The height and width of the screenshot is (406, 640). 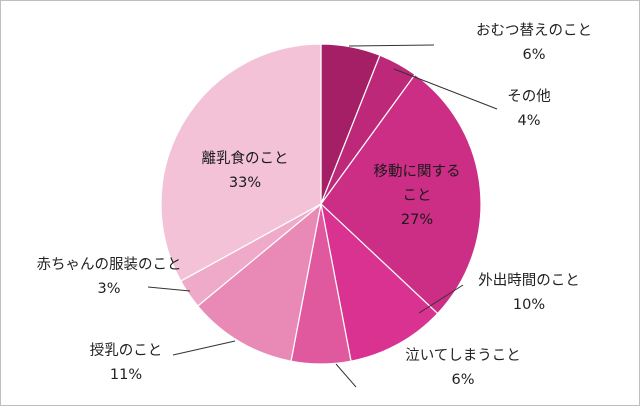 What do you see at coordinates (126, 375) in the screenshot?
I see `slice-value-label-6: 11%` at bounding box center [126, 375].